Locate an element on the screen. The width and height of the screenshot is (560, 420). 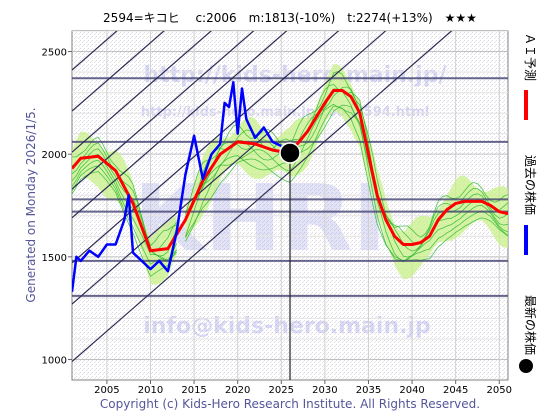
latest-markers is located at coordinates (290, 261).